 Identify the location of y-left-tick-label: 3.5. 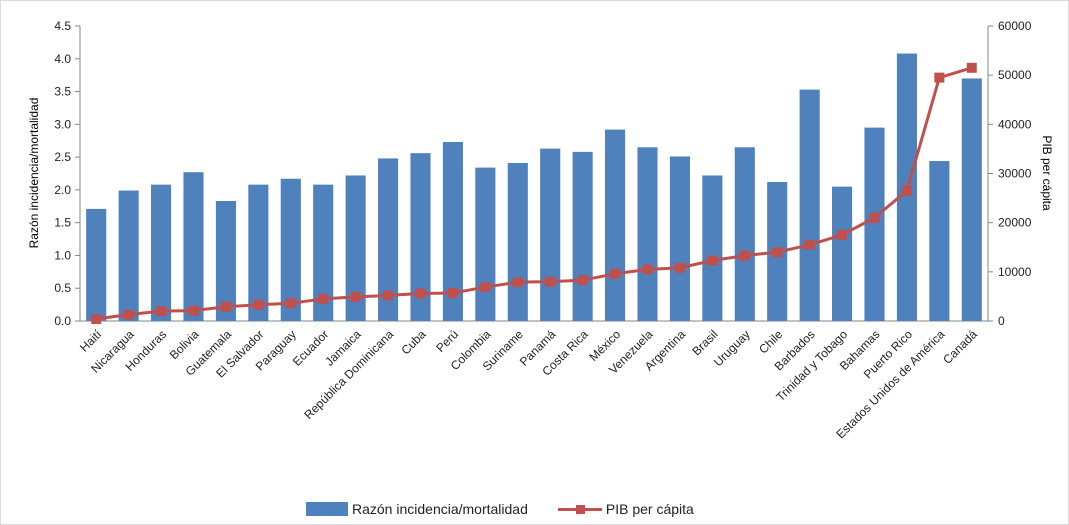
(62, 92).